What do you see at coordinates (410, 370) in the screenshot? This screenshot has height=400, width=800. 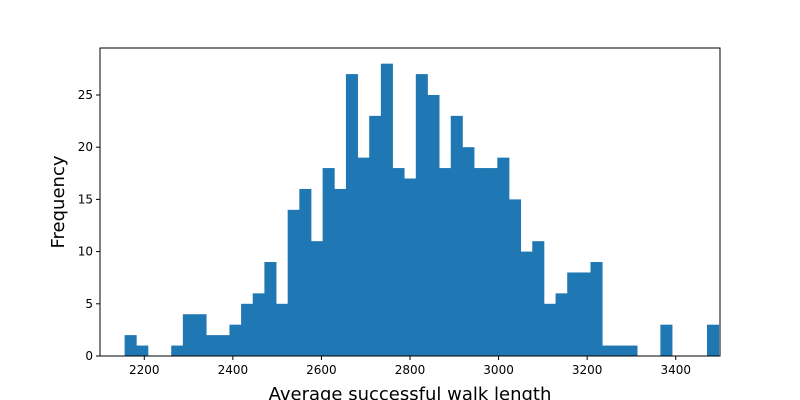 I see `x-tick-label: 2800` at bounding box center [410, 370].